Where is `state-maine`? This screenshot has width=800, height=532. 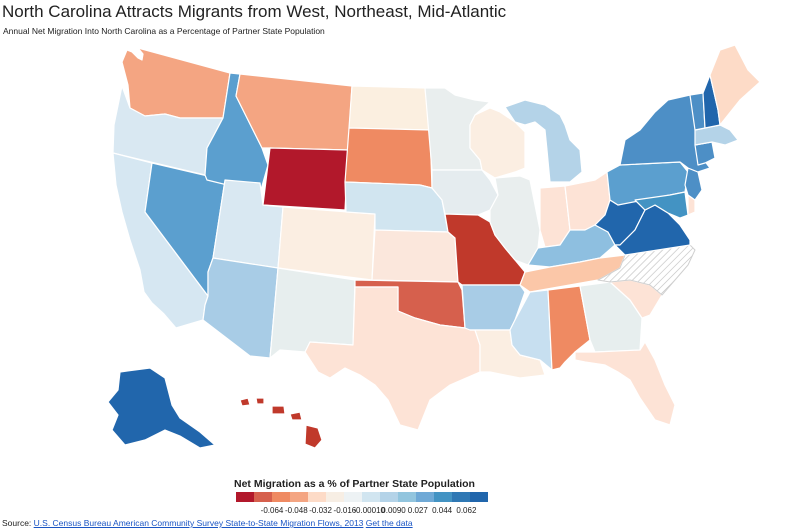 state-maine is located at coordinates (735, 85).